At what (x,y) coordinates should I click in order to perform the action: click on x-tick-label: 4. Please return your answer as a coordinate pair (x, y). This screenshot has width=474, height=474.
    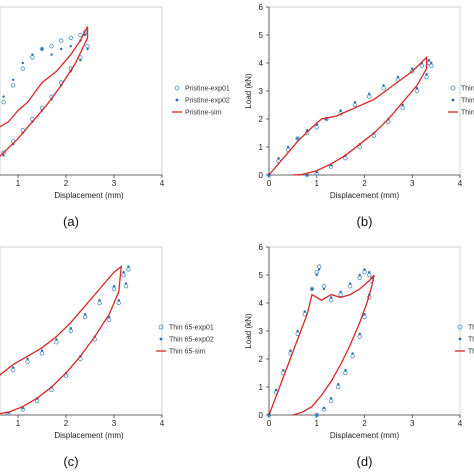
    Looking at the image, I should click on (460, 183).